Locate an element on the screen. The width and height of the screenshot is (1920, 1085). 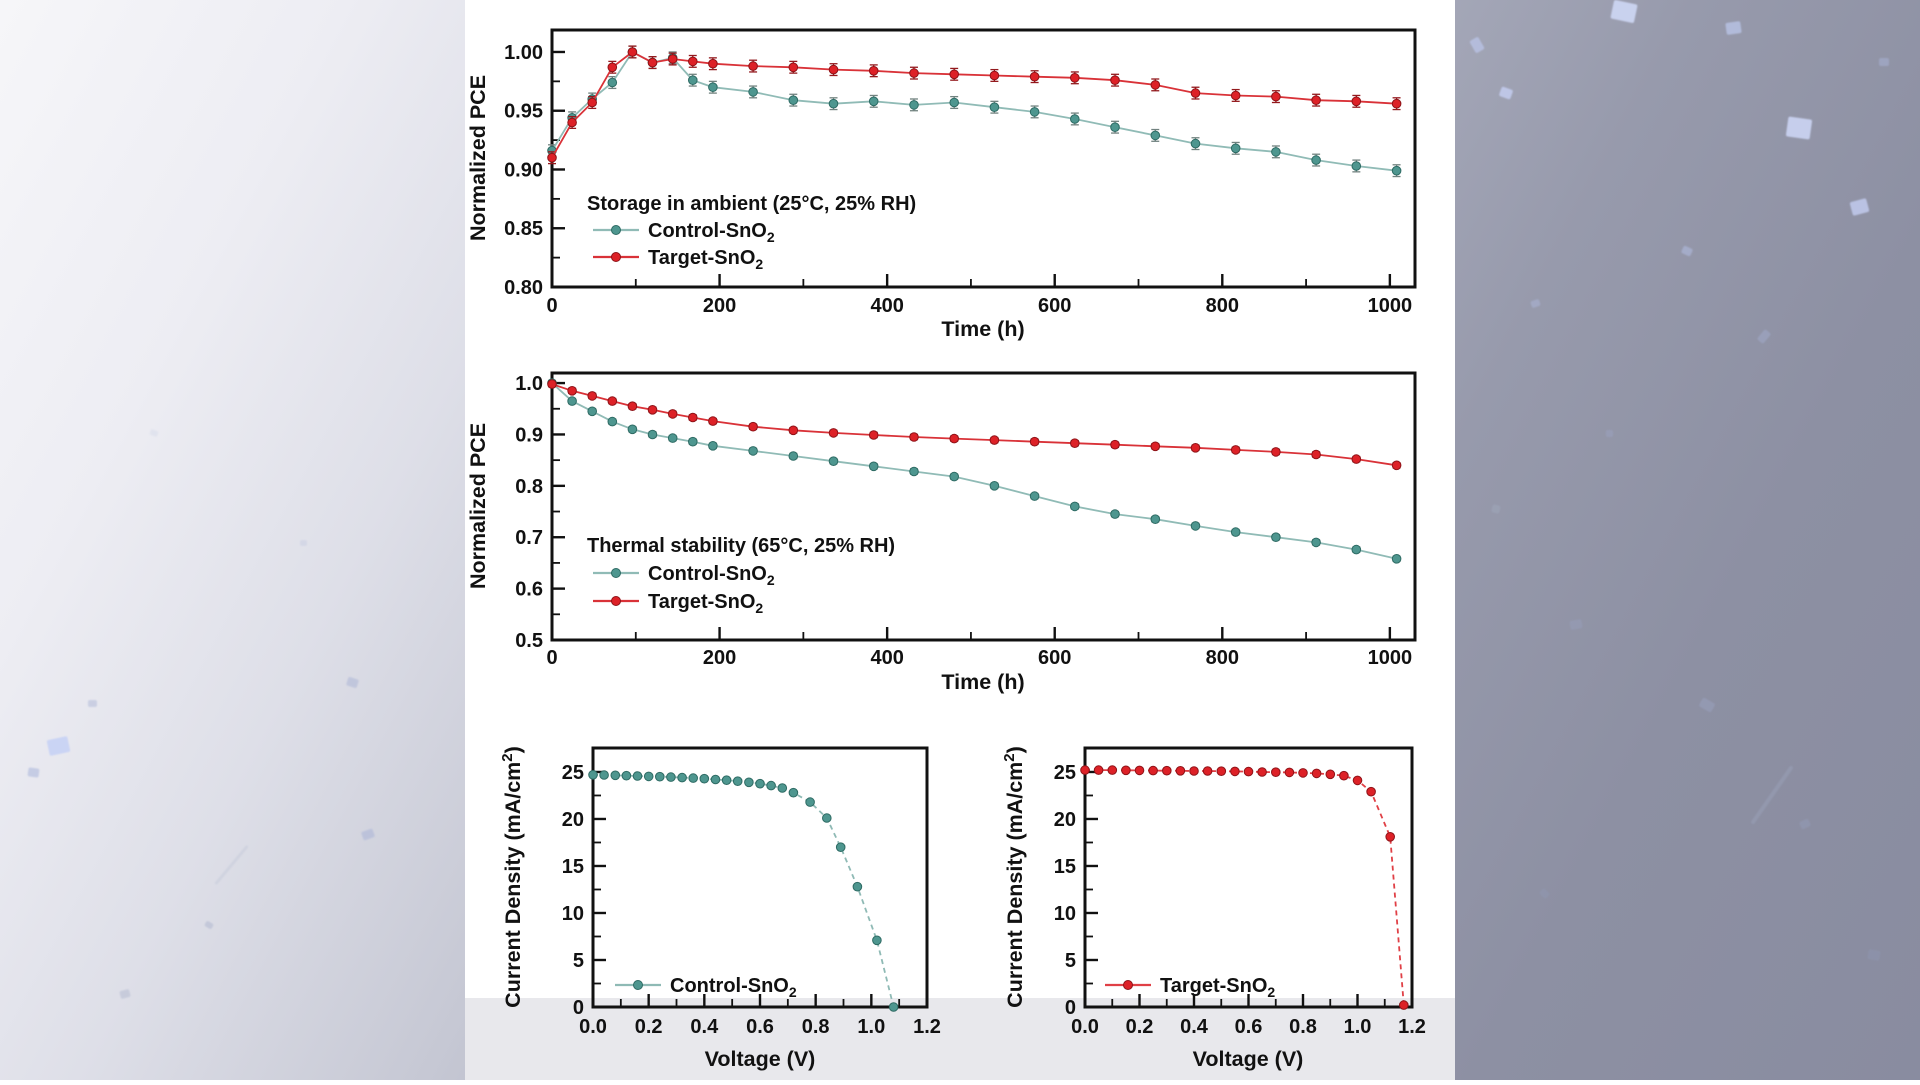
legend: Target-SnO2 is located at coordinates (1190, 987).